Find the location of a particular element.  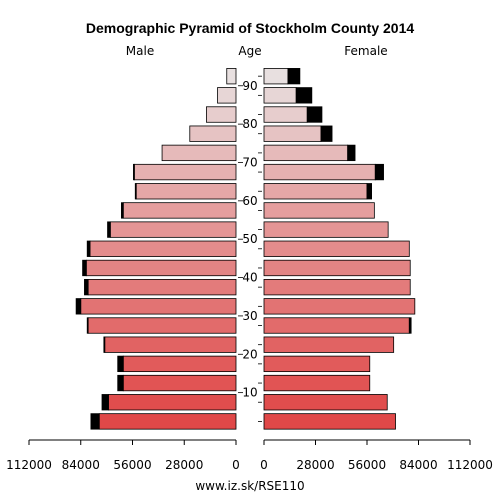

x-tick-label-5: 0 is located at coordinates (264, 465).